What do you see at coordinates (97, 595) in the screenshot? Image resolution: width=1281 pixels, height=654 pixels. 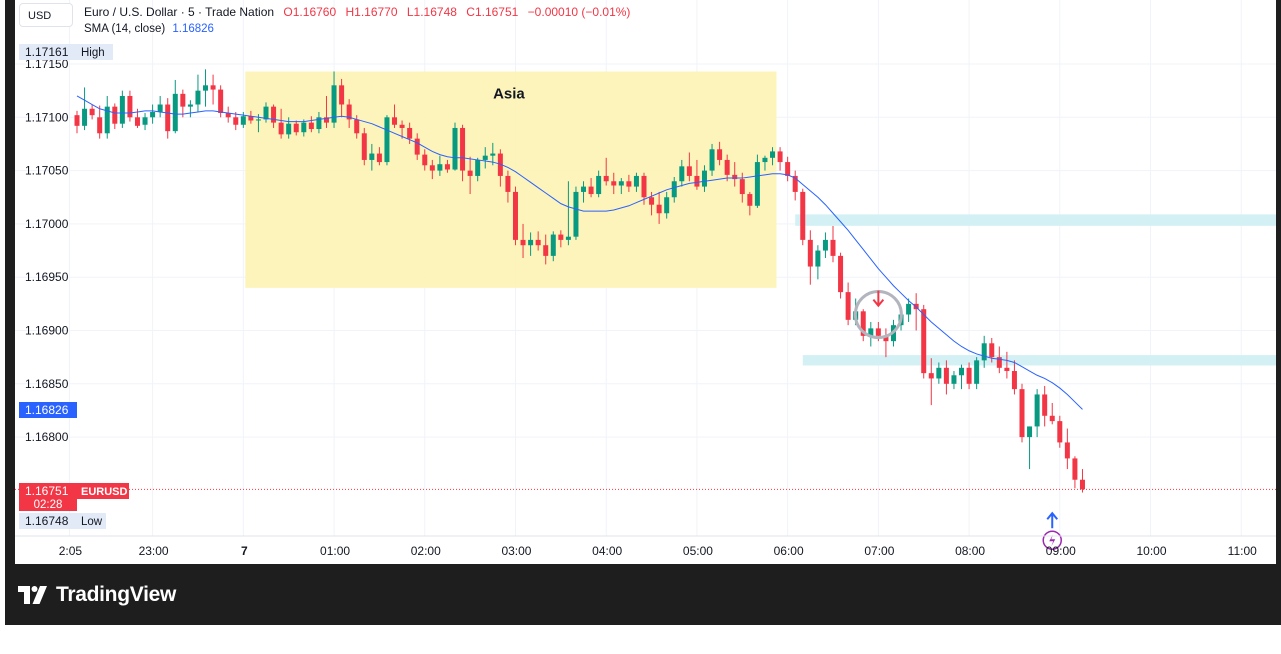 I see `tradingview-brand: TradingView` at bounding box center [97, 595].